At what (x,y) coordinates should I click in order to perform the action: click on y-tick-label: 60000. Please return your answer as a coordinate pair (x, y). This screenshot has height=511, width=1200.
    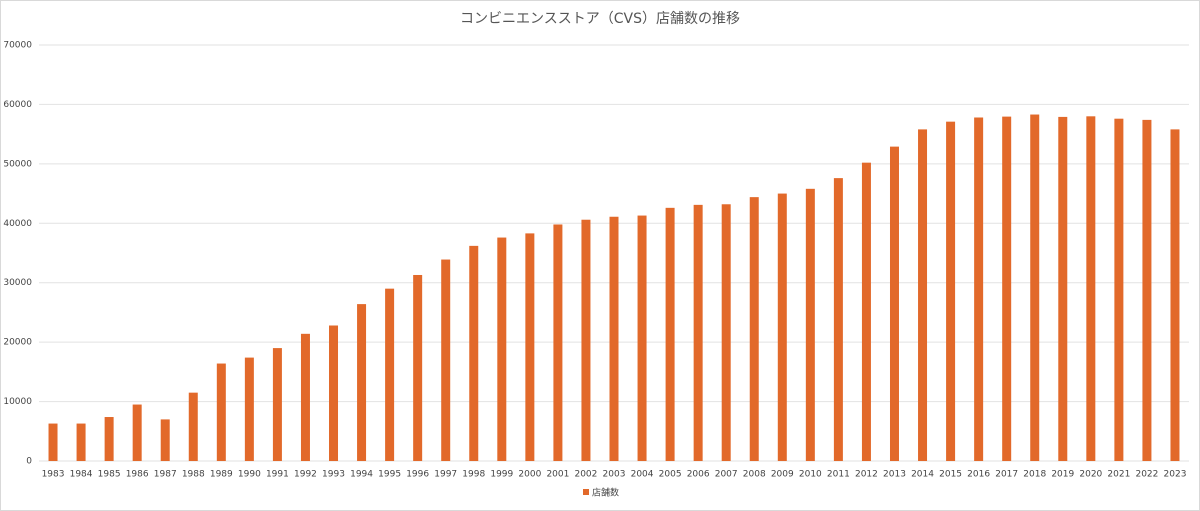
    Looking at the image, I should click on (17, 105).